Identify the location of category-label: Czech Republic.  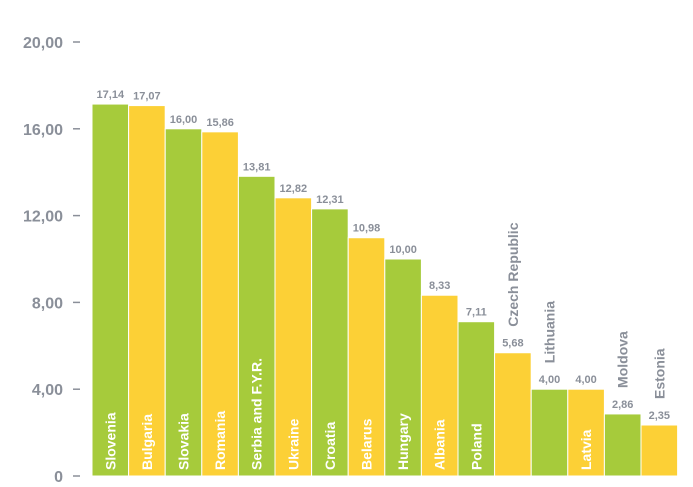
(513, 274).